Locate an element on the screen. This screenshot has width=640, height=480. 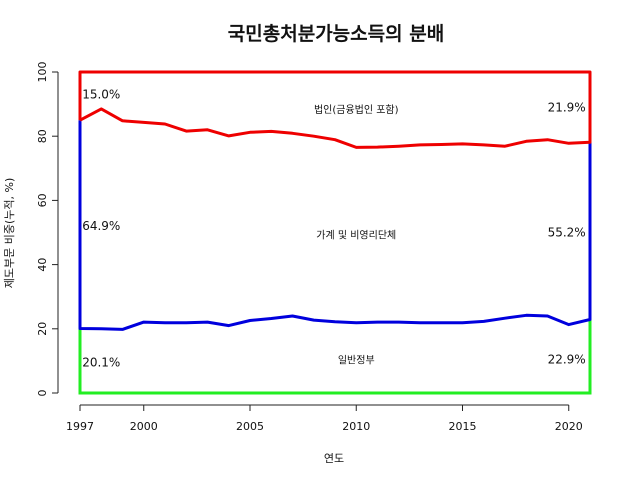
y-tick-label: 100 is located at coordinates (42, 72).